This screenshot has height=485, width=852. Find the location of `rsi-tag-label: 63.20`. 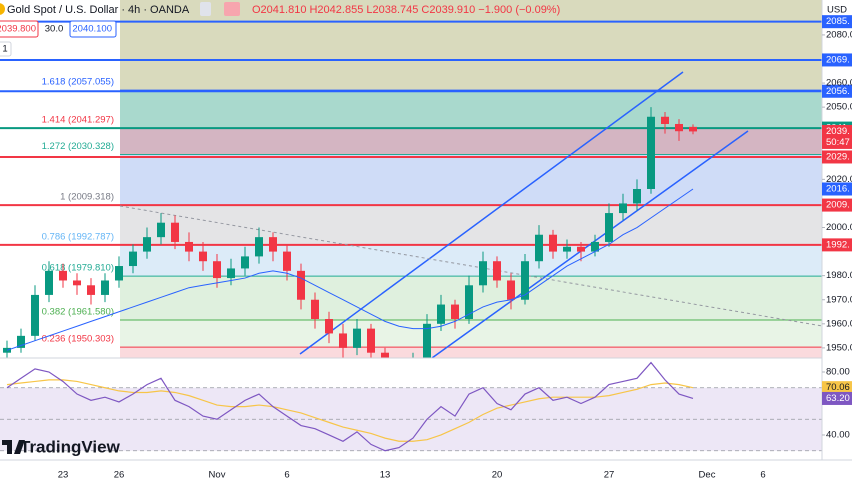

rsi-tag-label: 63.20 is located at coordinates (838, 398).